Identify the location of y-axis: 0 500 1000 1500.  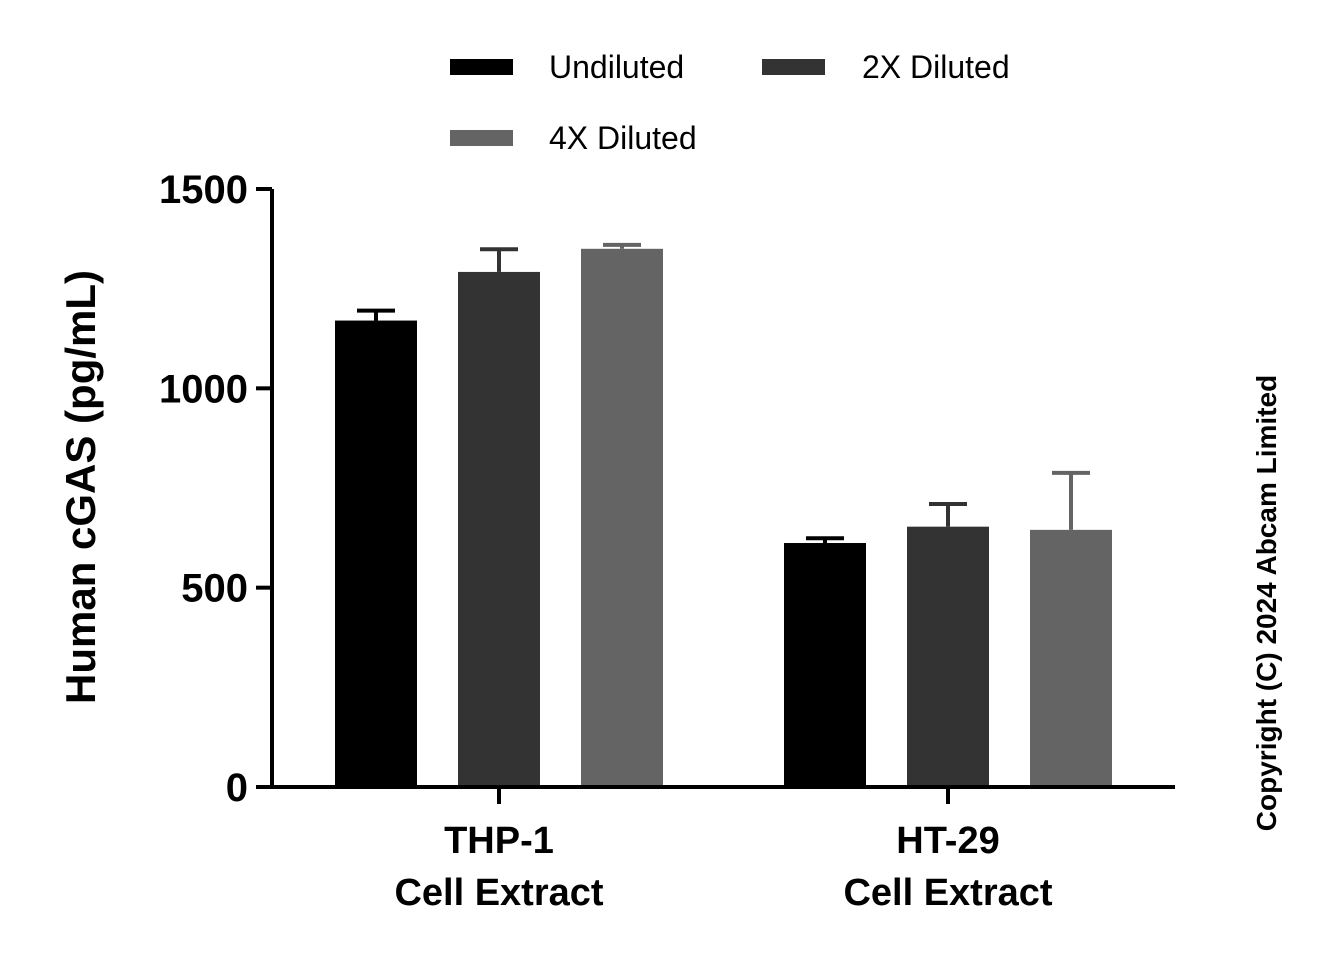
(216, 489).